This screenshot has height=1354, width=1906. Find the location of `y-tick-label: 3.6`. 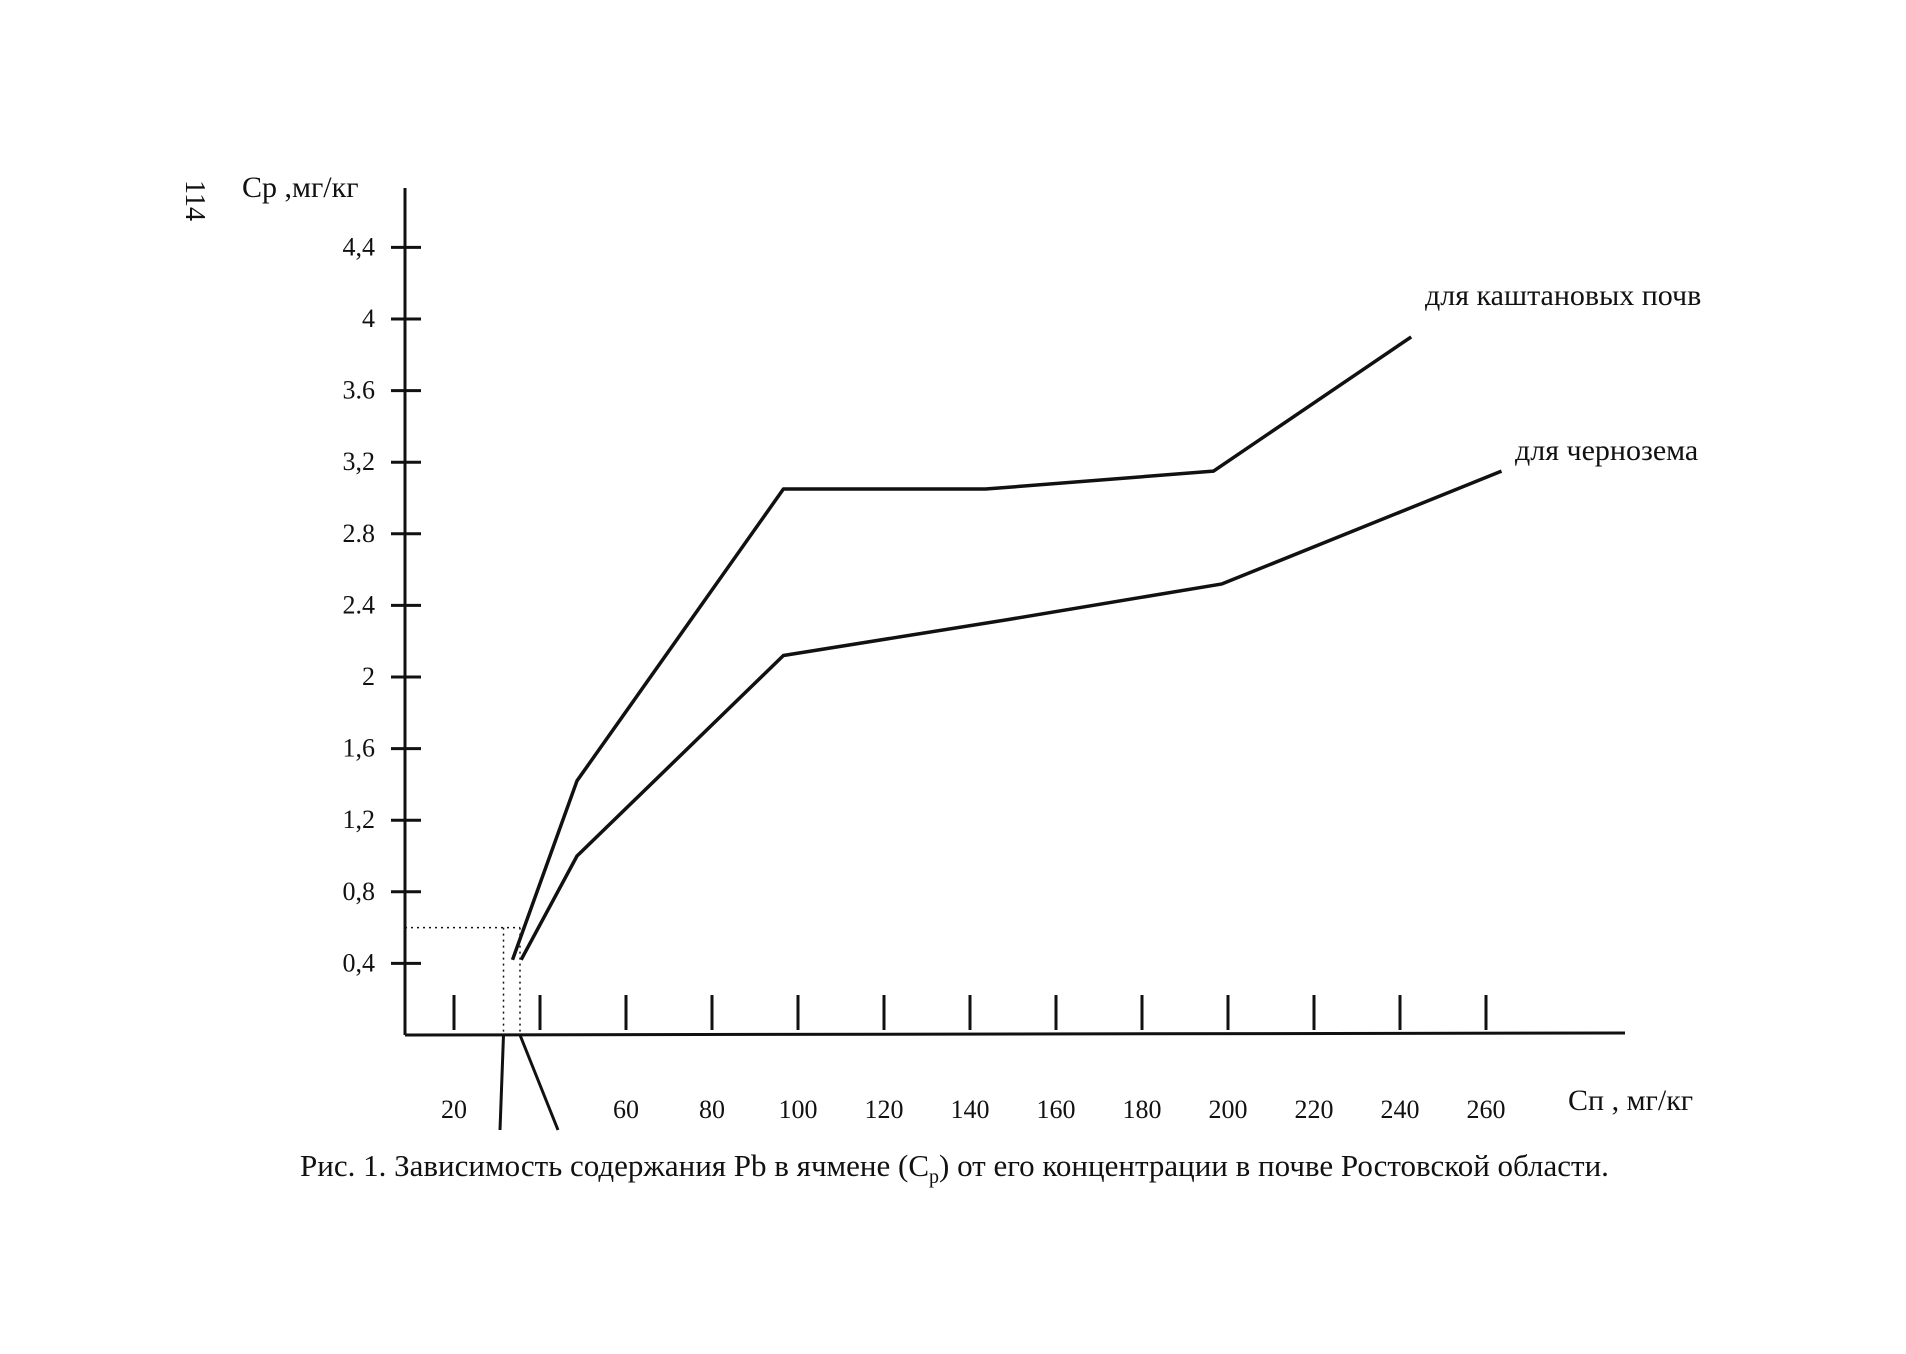

y-tick-label: 3.6 is located at coordinates (359, 390).